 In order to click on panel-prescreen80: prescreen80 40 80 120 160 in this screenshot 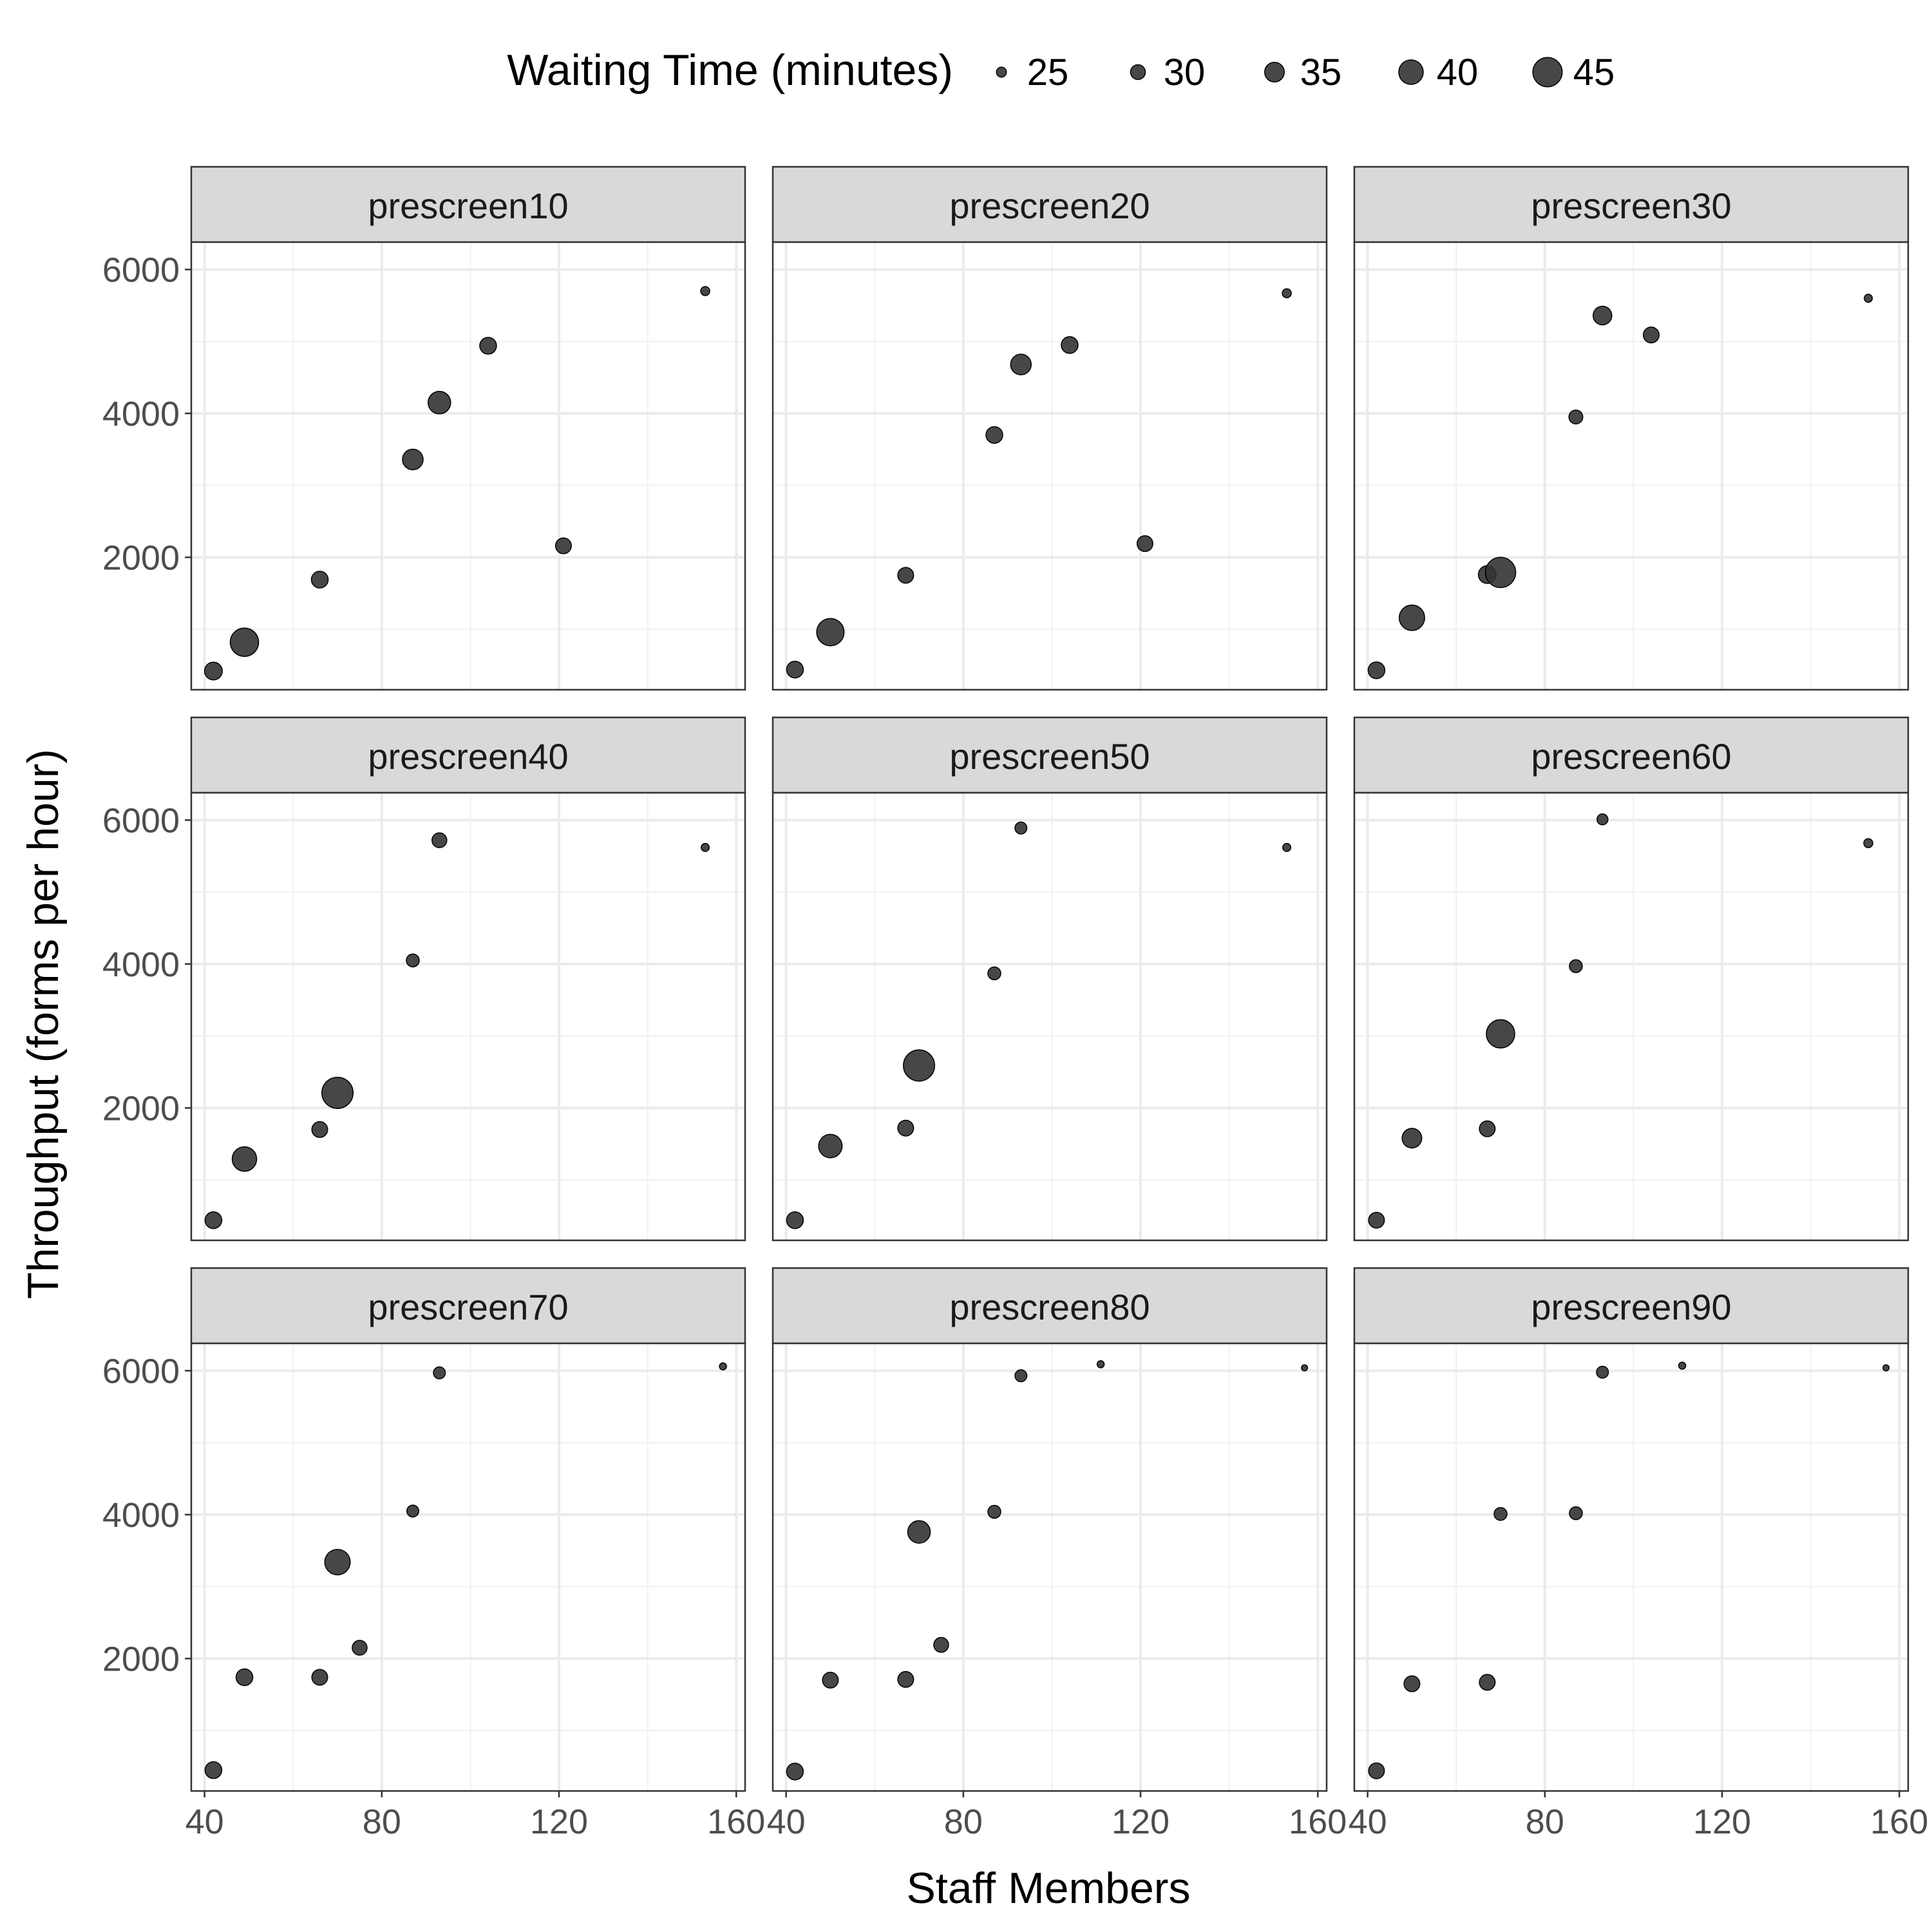, I will do `click(1057, 1554)`.